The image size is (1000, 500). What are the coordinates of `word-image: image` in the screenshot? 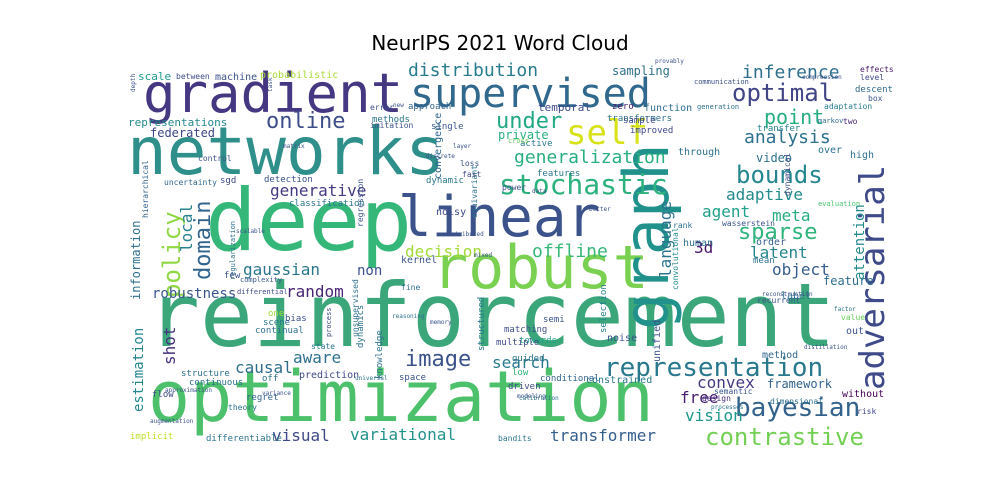 It's located at (438, 359).